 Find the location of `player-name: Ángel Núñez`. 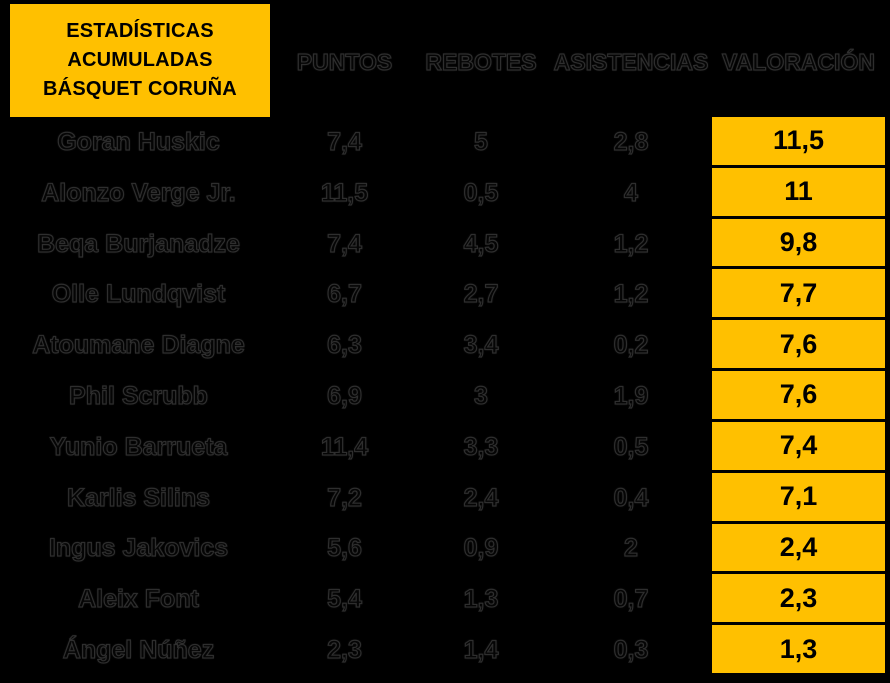

player-name: Ángel Núñez is located at coordinates (138, 650).